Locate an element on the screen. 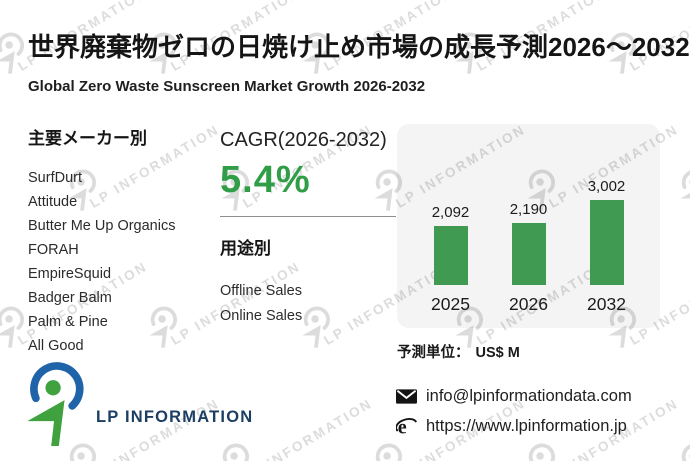 This screenshot has width=690, height=461. application-list: Offline Sales Online Sales is located at coordinates (308, 304).